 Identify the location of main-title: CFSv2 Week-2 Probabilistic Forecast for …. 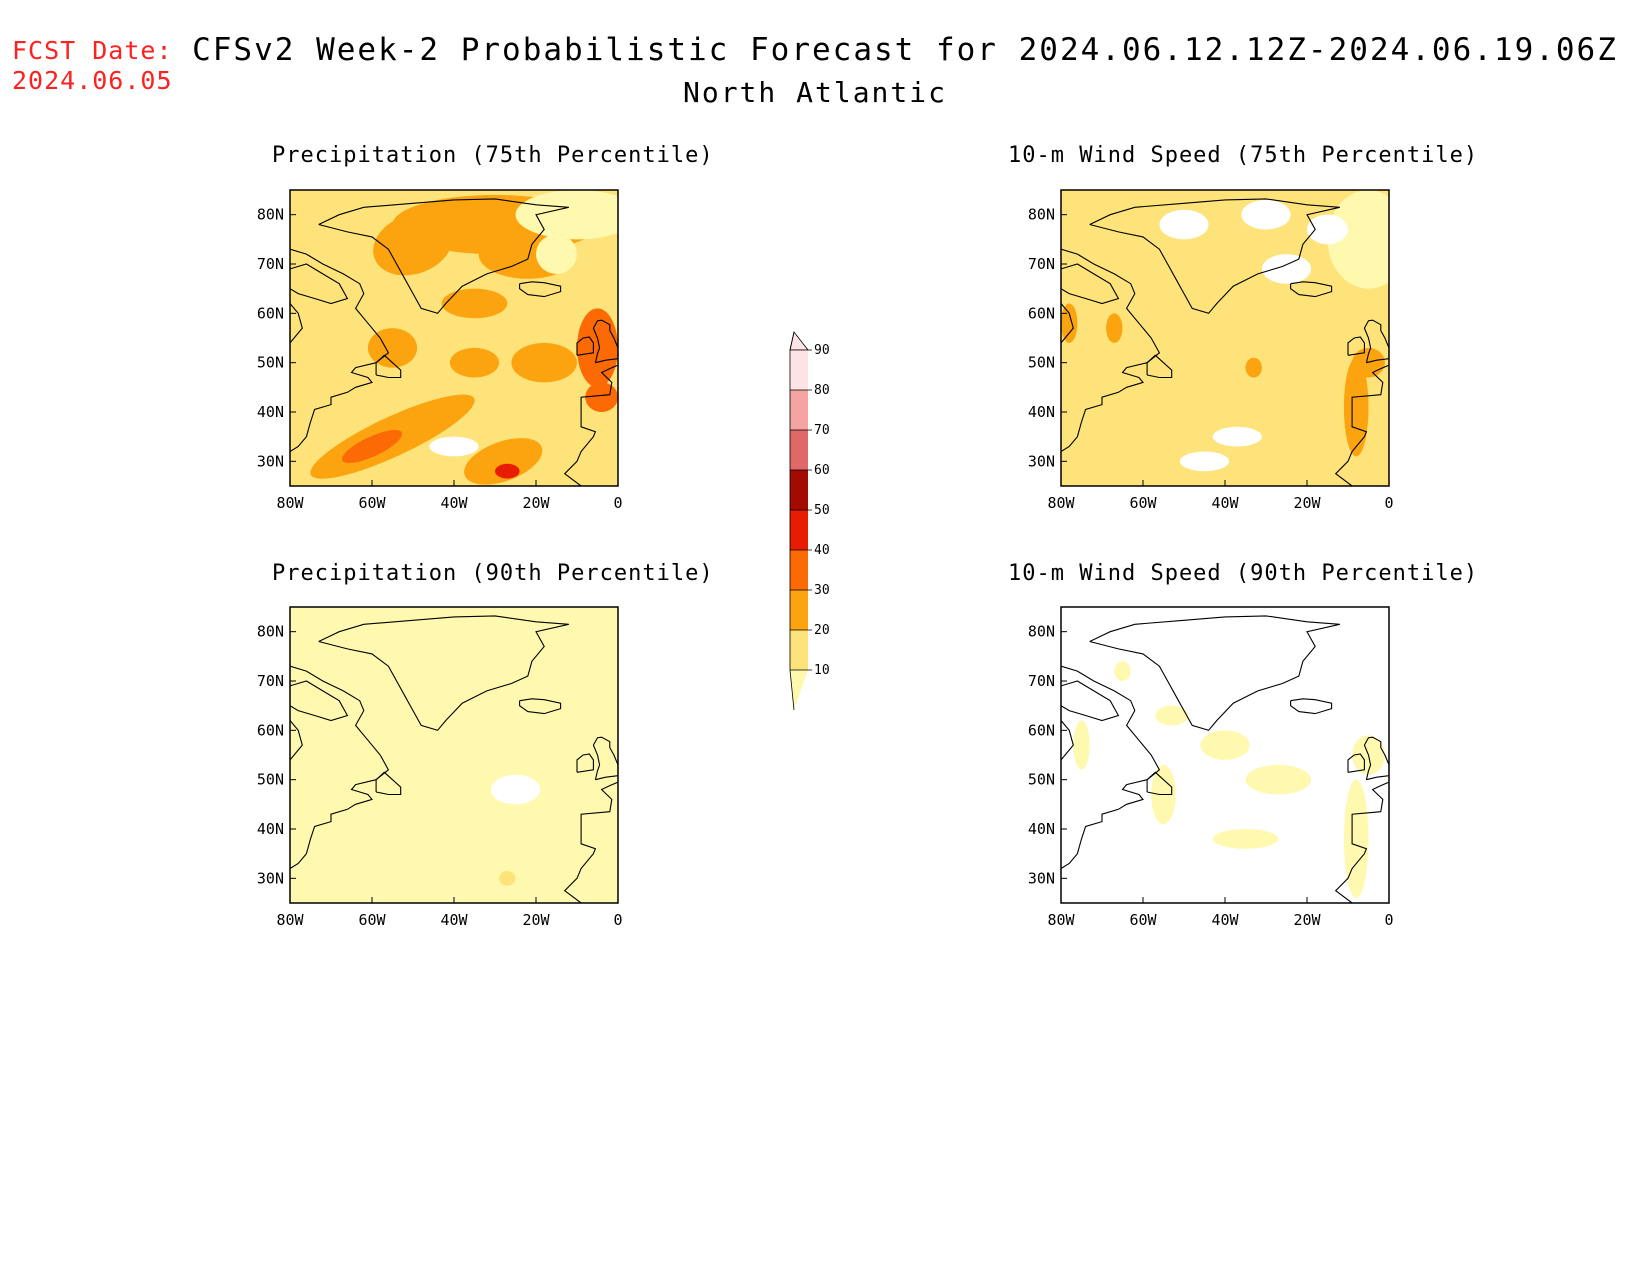
(905, 50).